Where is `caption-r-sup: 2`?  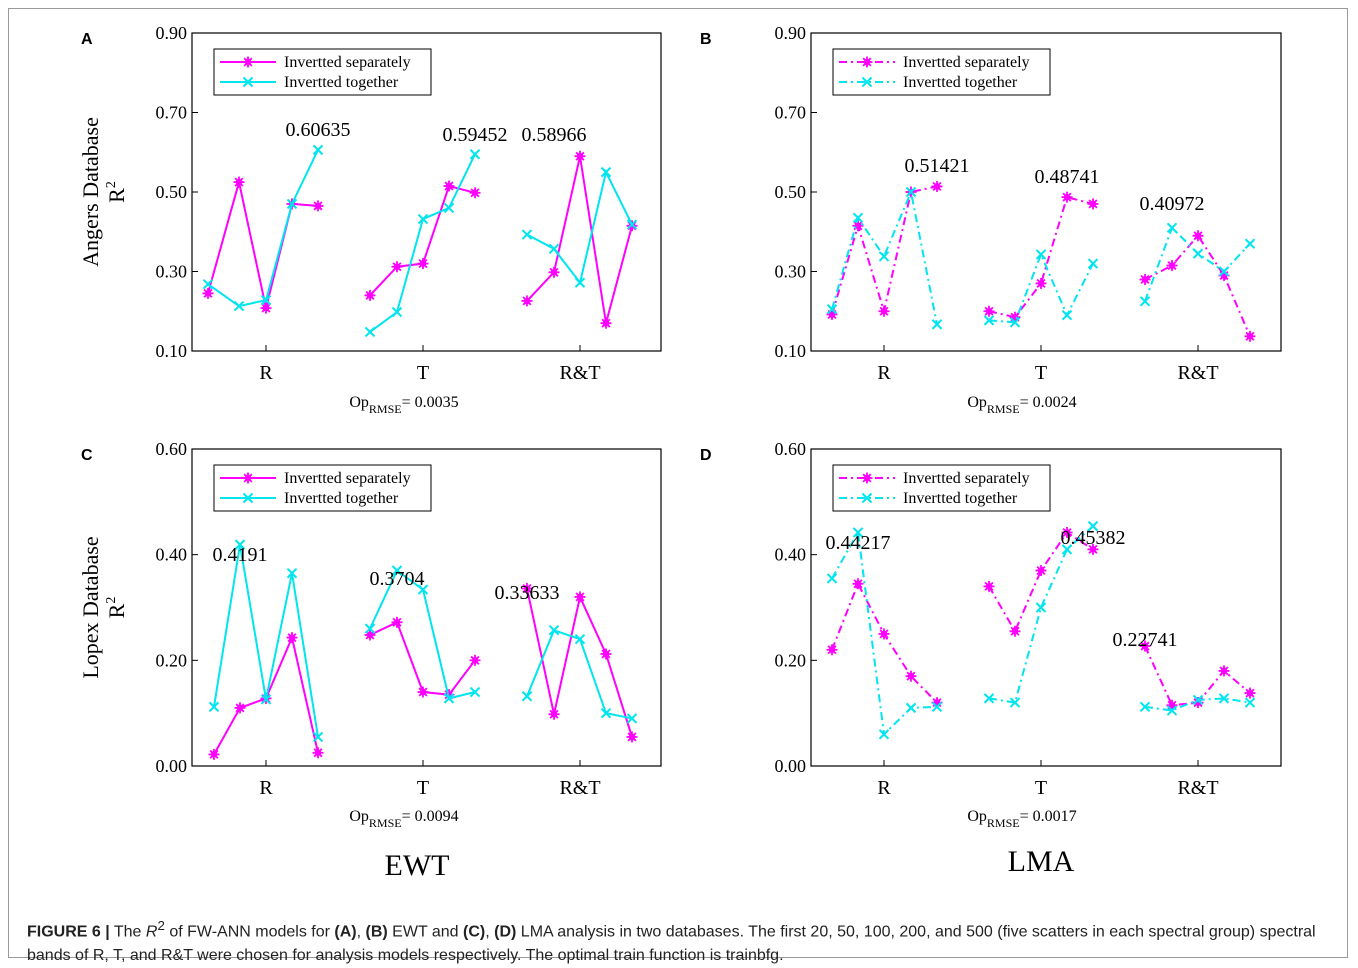
caption-r-sup: 2 is located at coordinates (161, 925).